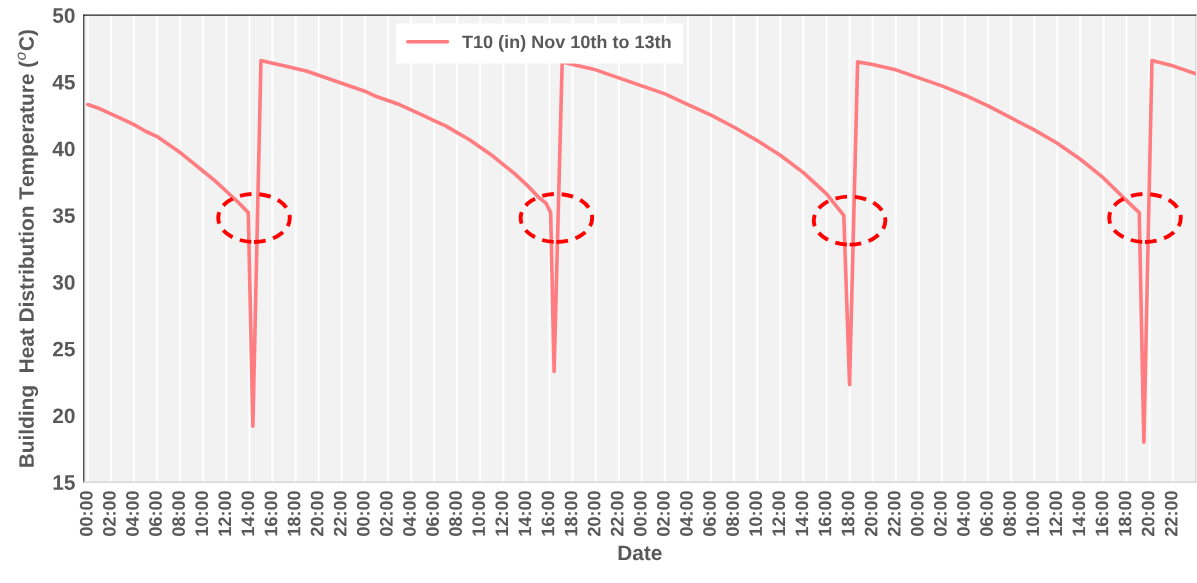 The height and width of the screenshot is (583, 1197). I want to click on y-tick-label: 35, so click(63, 216).